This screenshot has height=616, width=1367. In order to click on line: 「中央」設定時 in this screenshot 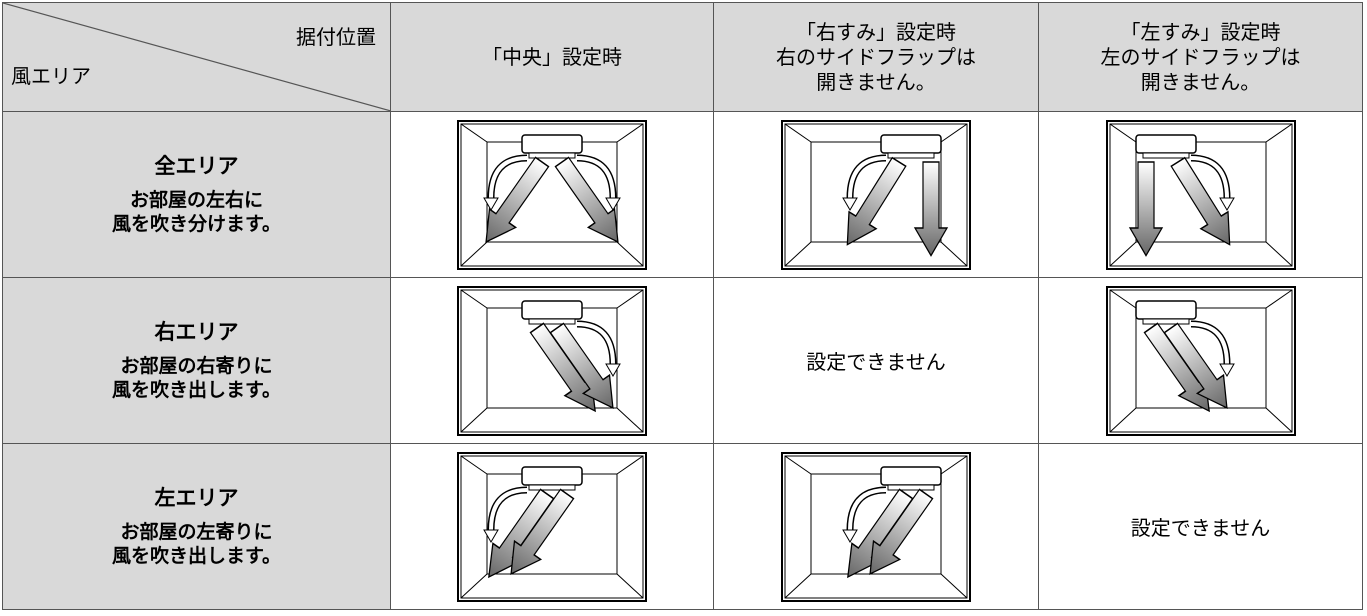, I will do `click(552, 56)`.